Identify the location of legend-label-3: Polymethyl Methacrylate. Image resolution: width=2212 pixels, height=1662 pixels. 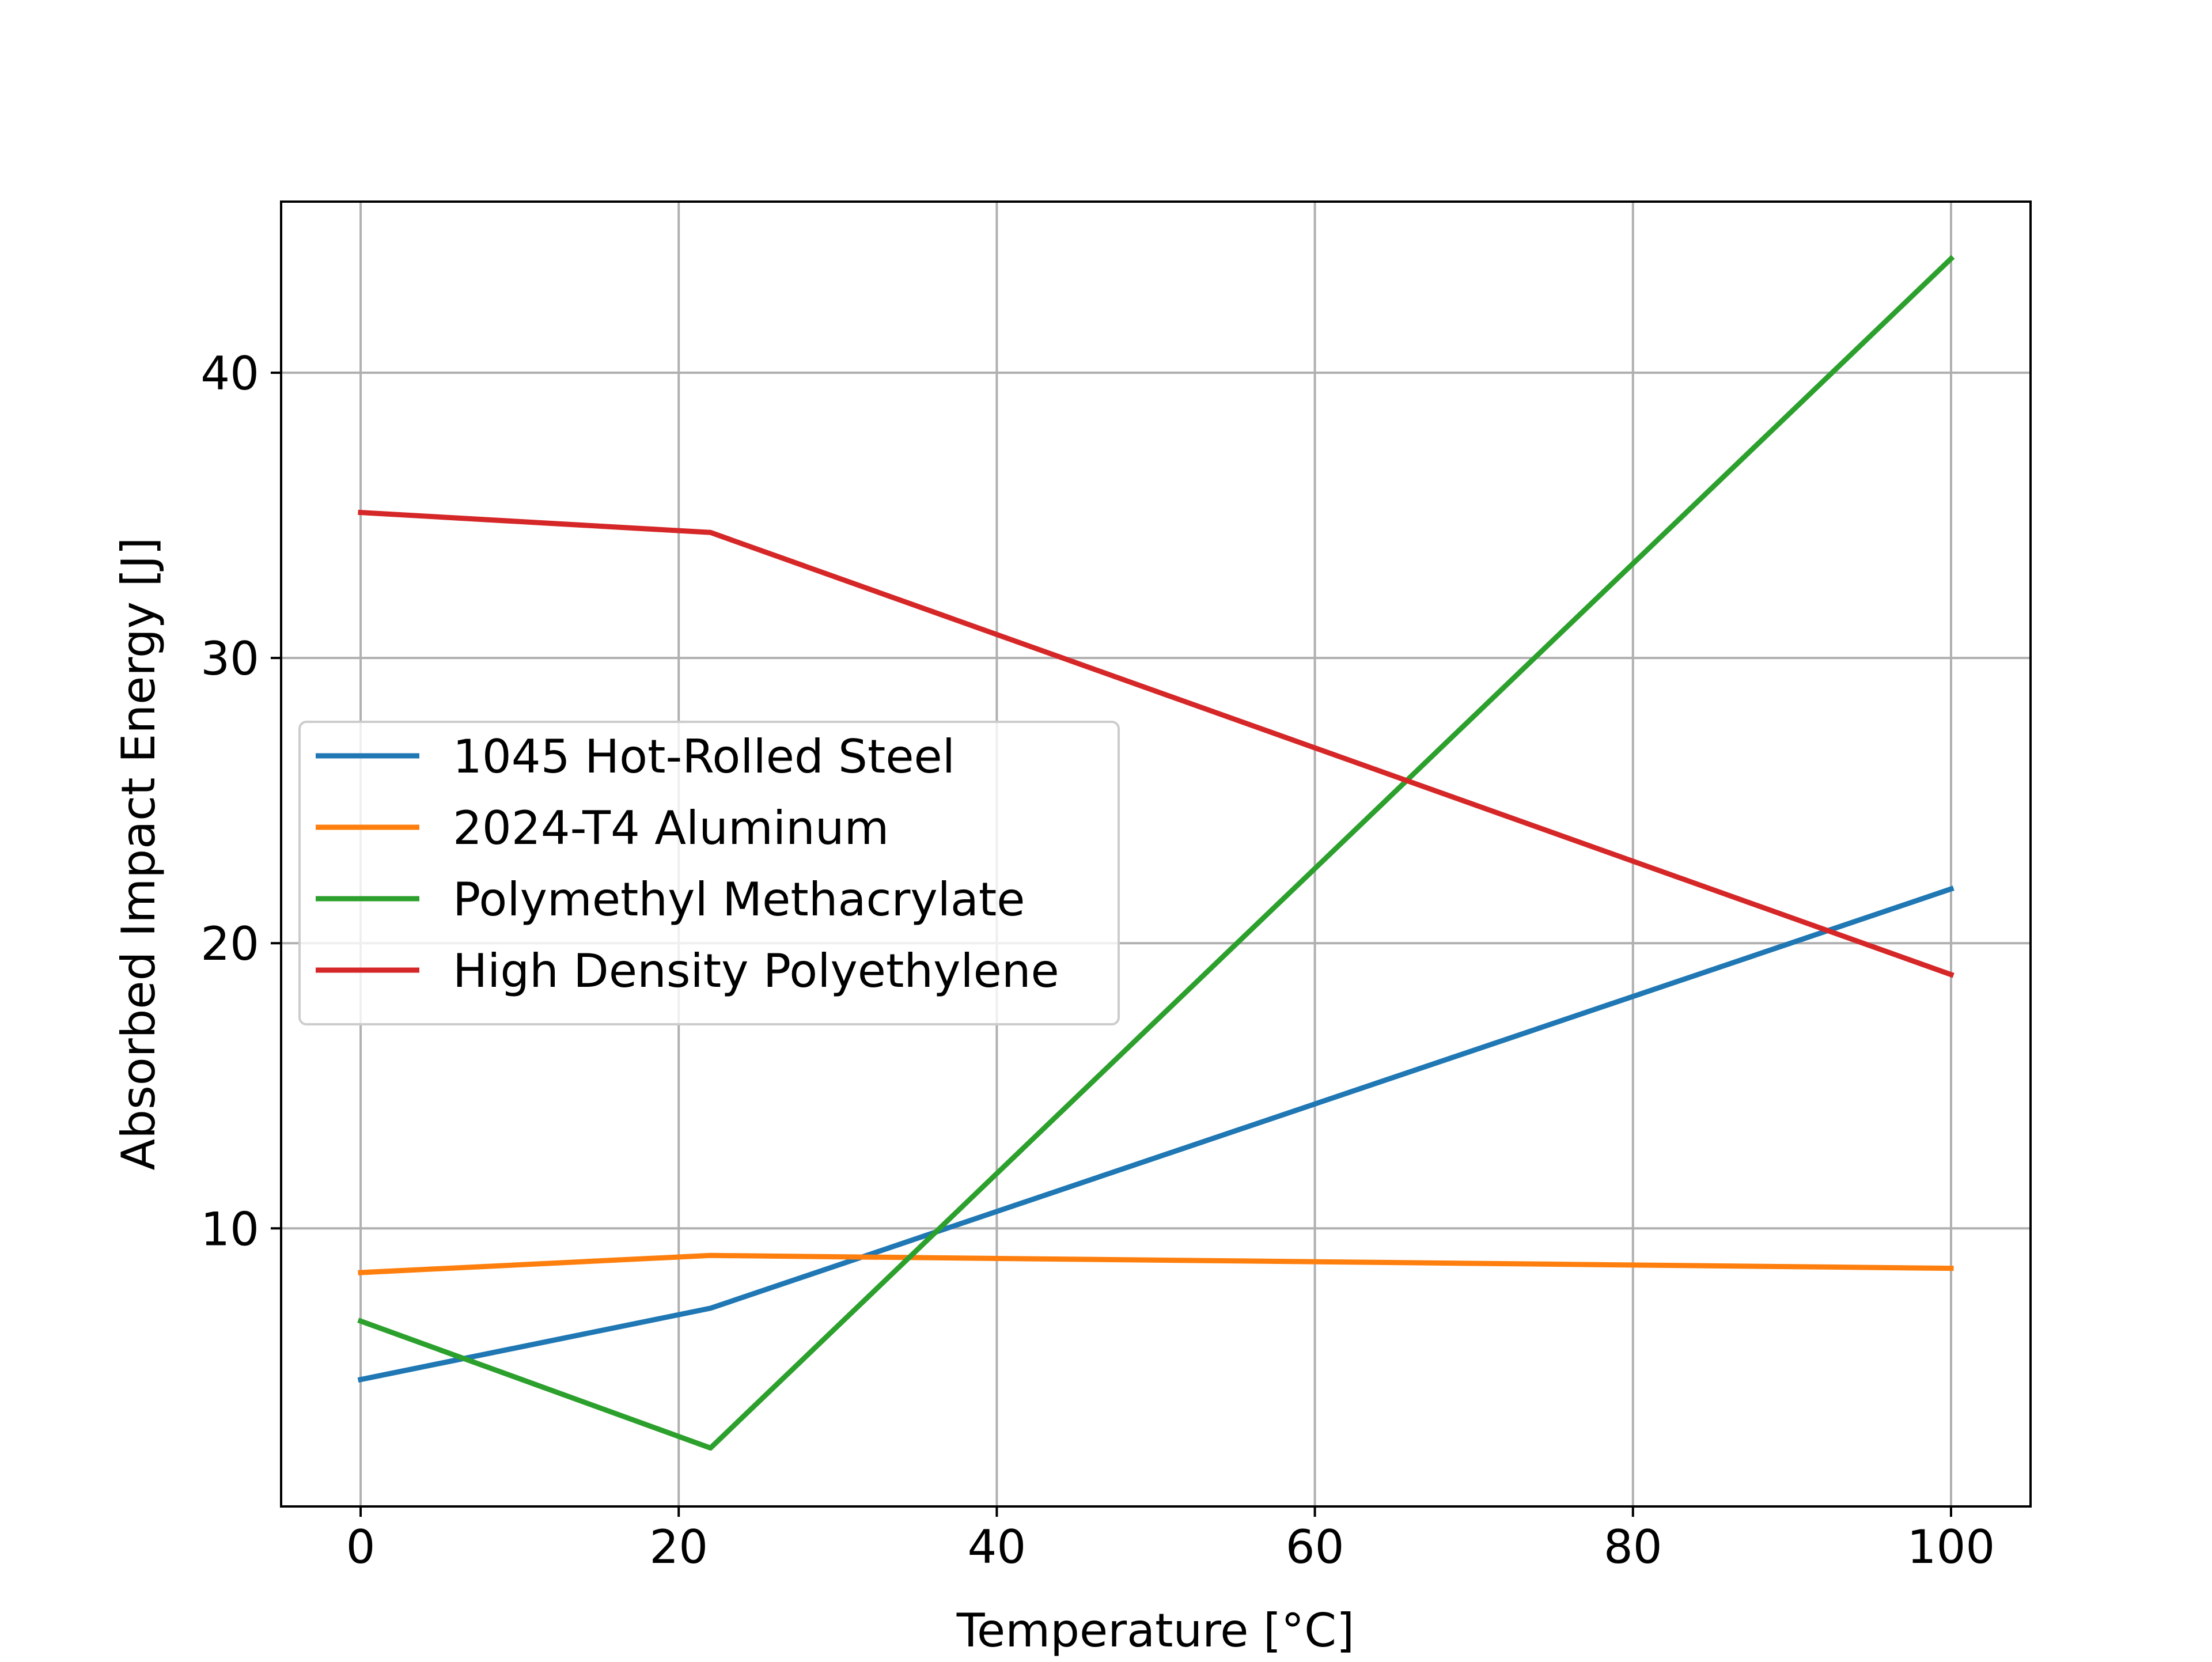
(739, 900).